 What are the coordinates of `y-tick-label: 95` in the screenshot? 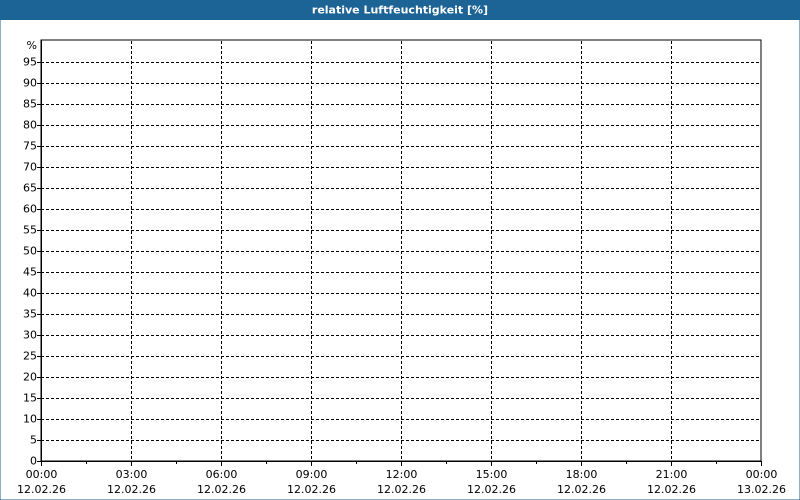 It's located at (30, 62).